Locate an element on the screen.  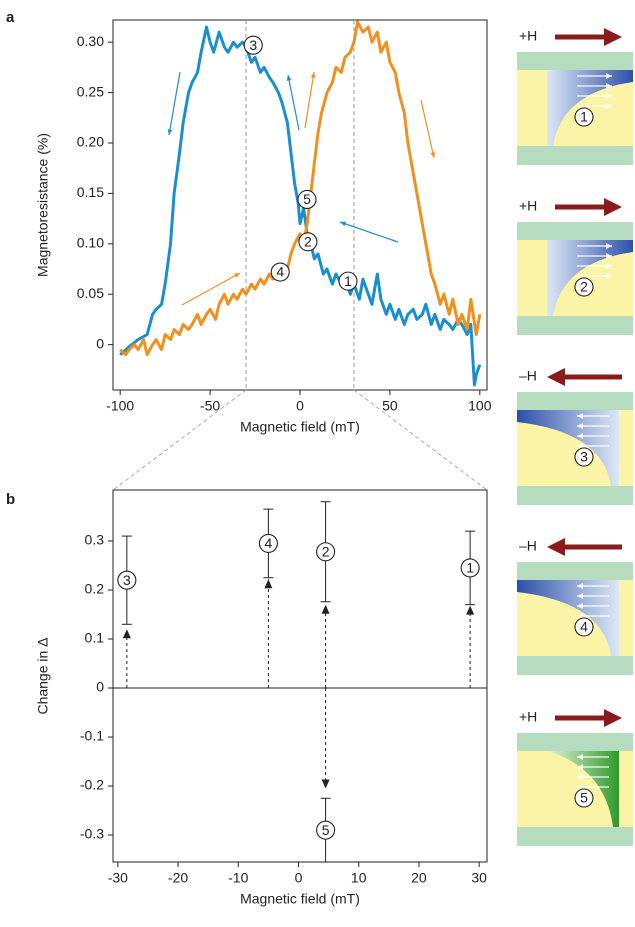
data-point: 4 is located at coordinates (268, 543).